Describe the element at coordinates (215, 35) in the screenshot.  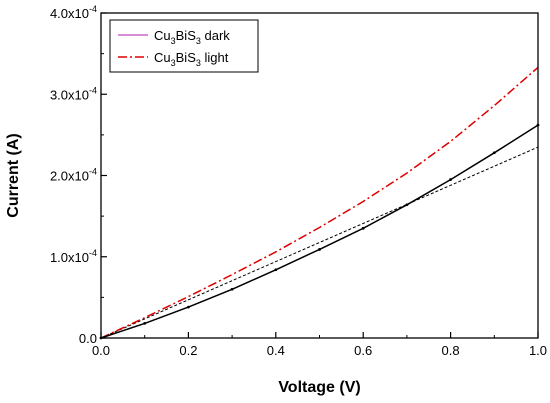
I see `legend-label-part: dark` at that location.